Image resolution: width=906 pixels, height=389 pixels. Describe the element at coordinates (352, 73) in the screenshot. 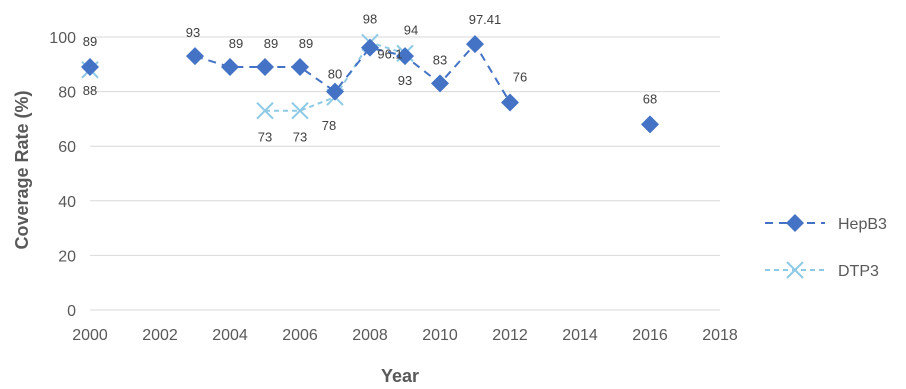

I see `series-line` at that location.